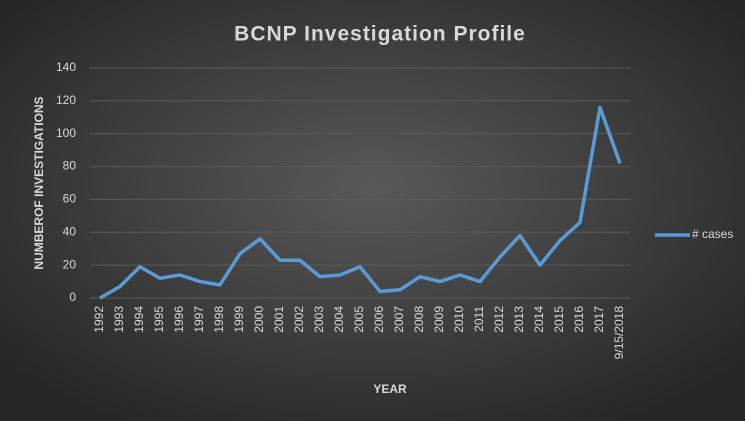  Describe the element at coordinates (66, 133) in the screenshot. I see `y-tick-label: 100` at that location.